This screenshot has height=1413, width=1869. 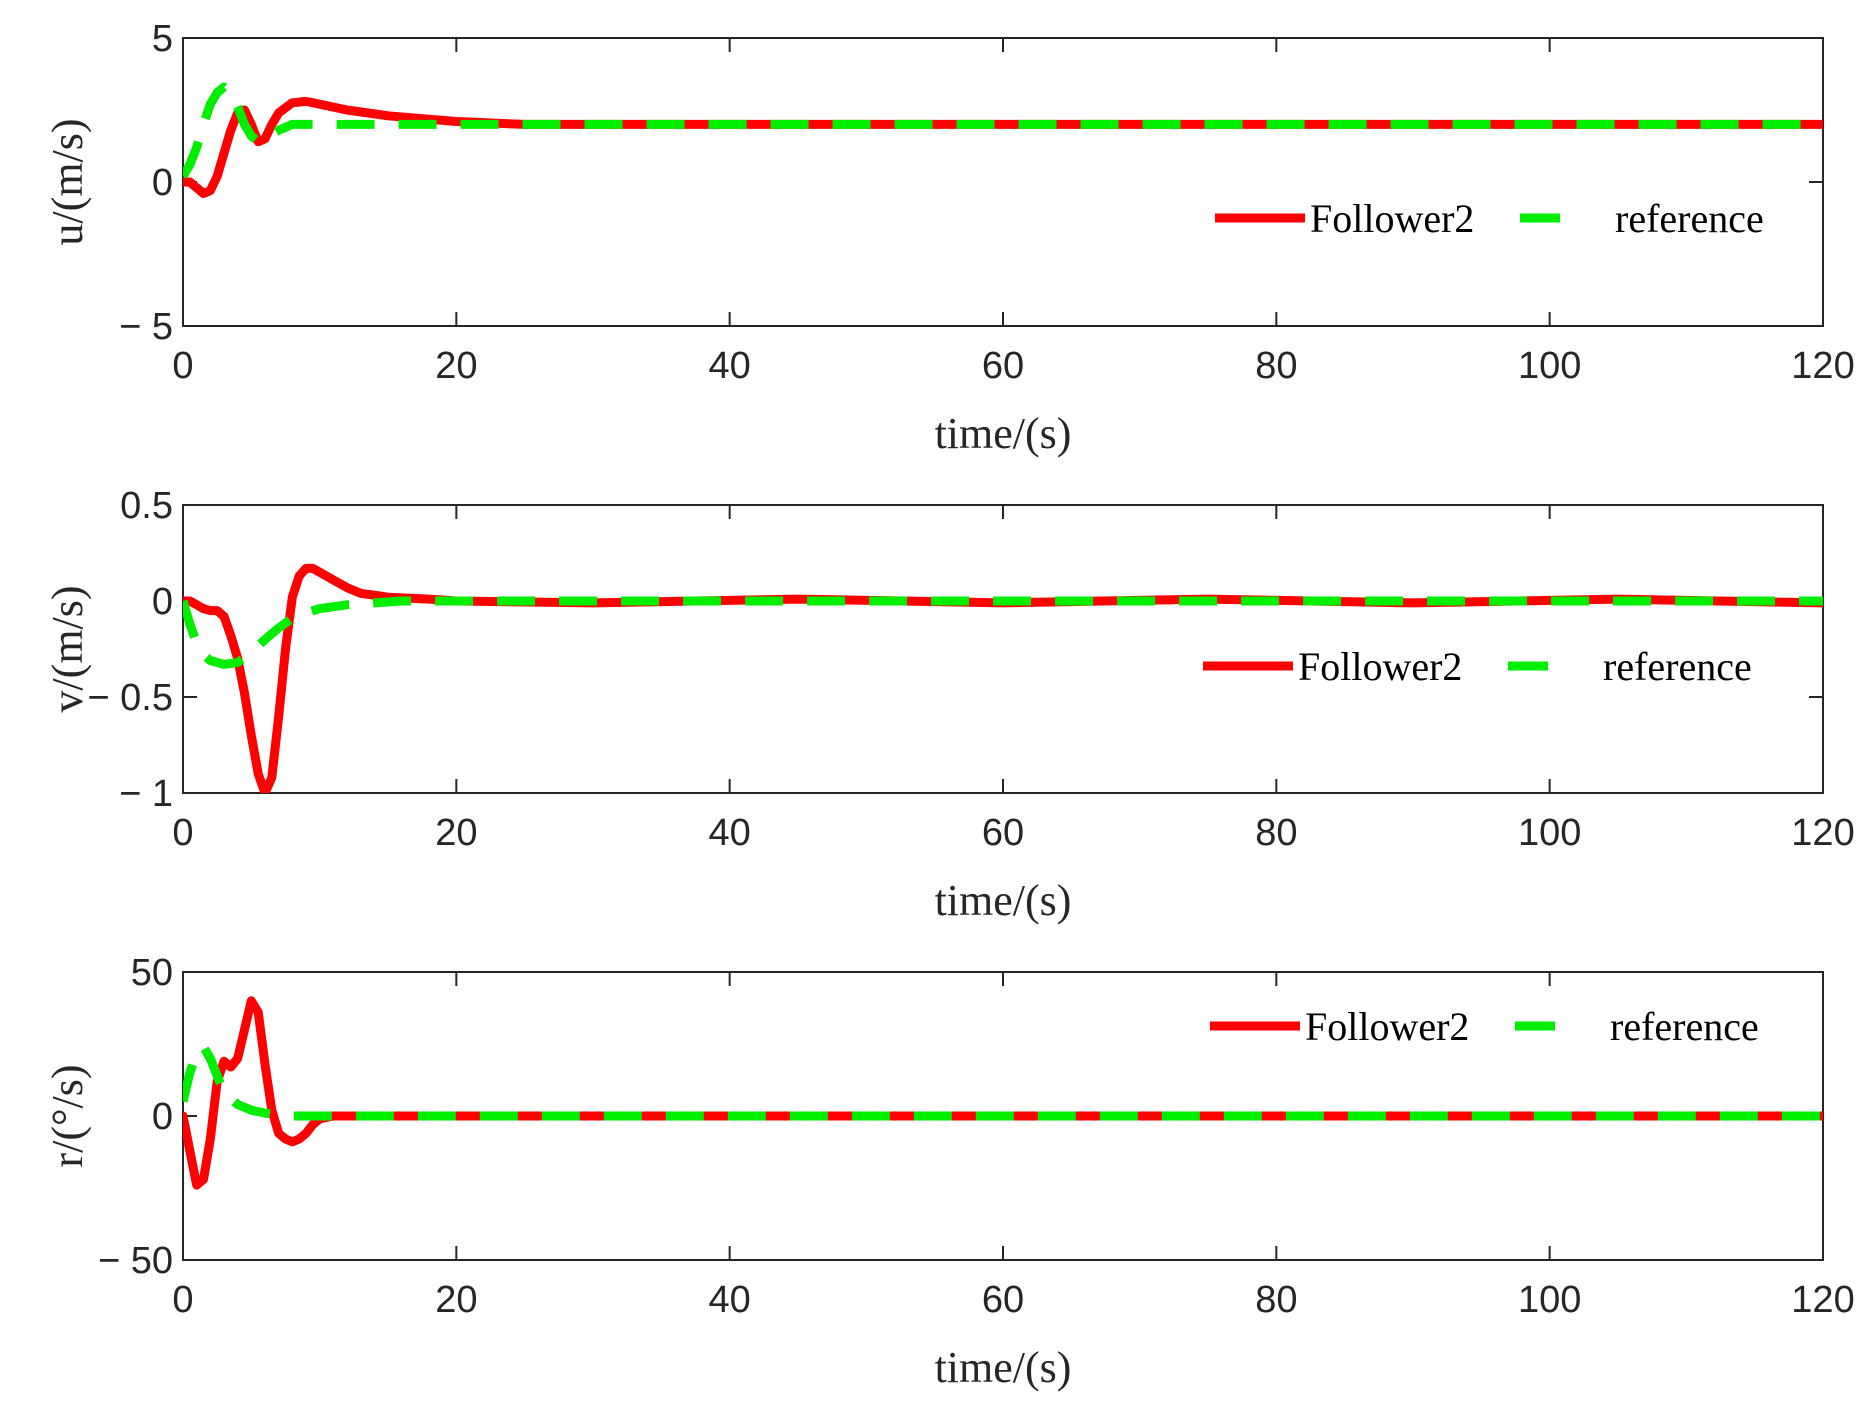 What do you see at coordinates (130, 698) in the screenshot?
I see `y-tick-label: − 0.5` at bounding box center [130, 698].